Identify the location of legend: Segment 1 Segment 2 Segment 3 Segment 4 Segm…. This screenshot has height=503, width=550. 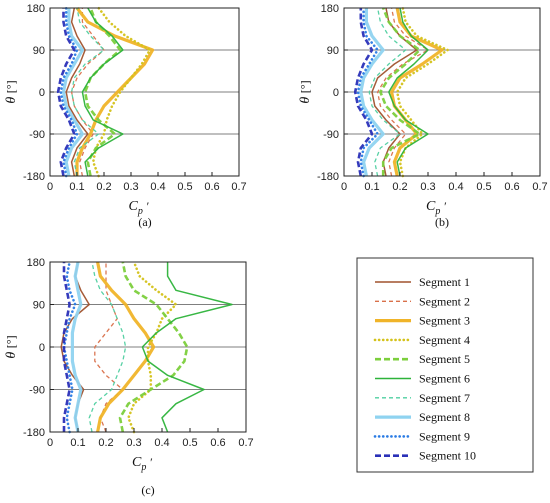
(445, 365).